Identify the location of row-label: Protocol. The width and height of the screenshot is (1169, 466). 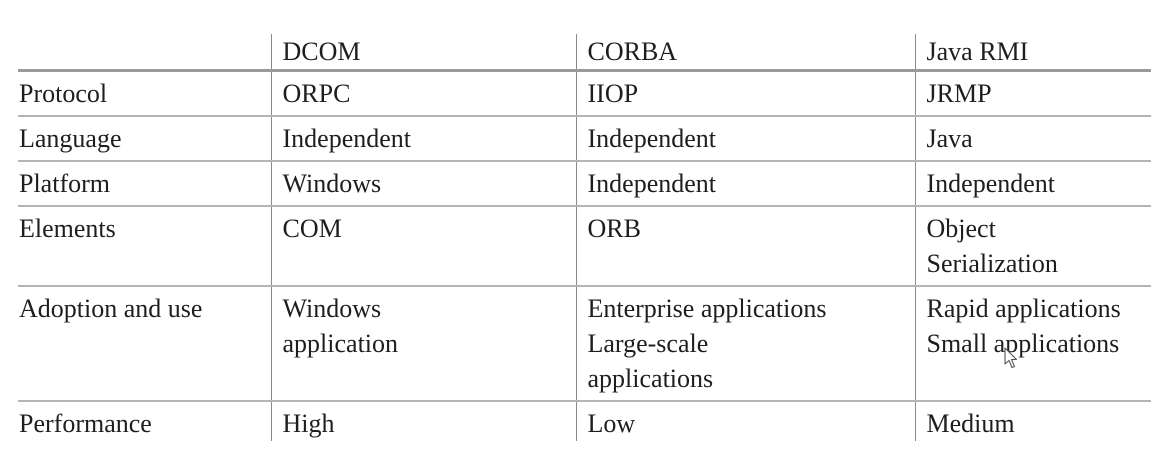
(144, 93).